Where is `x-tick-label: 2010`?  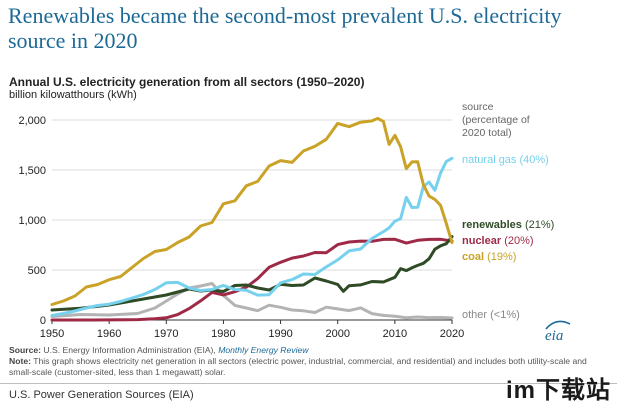
x-tick-label: 2010 is located at coordinates (395, 334).